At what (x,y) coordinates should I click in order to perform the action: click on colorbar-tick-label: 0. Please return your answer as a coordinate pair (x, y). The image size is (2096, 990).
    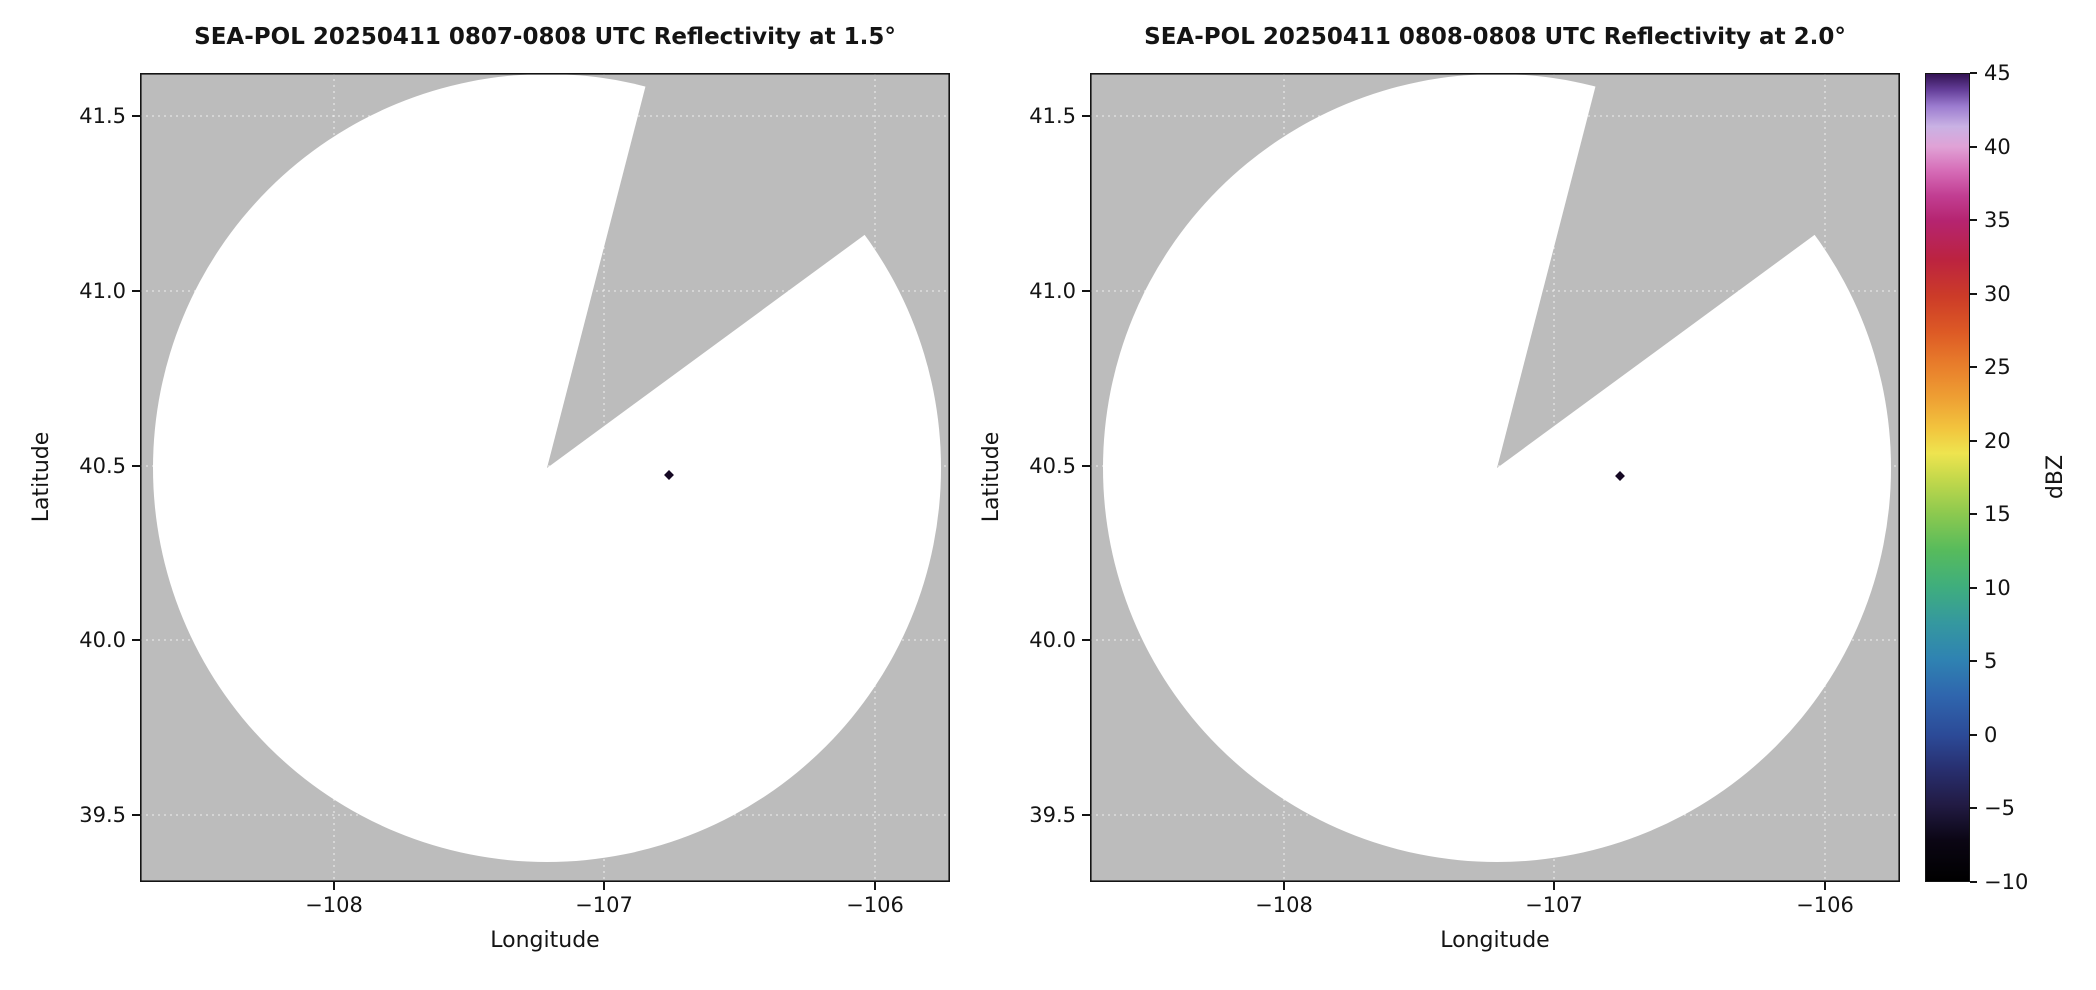
    Looking at the image, I should click on (1991, 735).